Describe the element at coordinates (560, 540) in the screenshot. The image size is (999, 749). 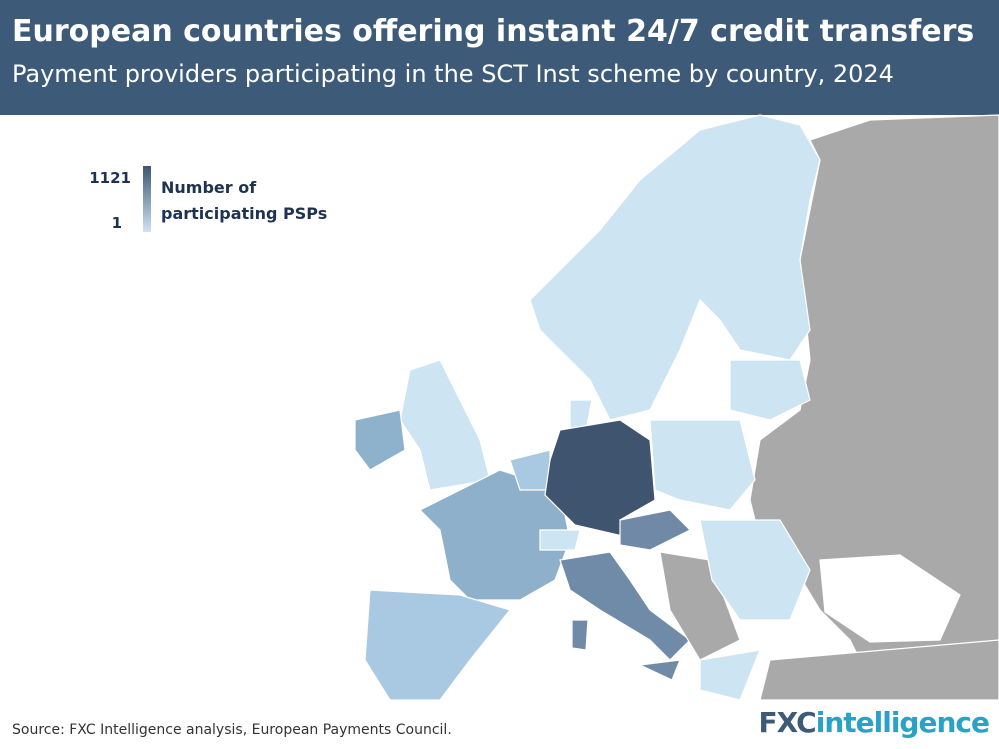
I see `switzerland` at that location.